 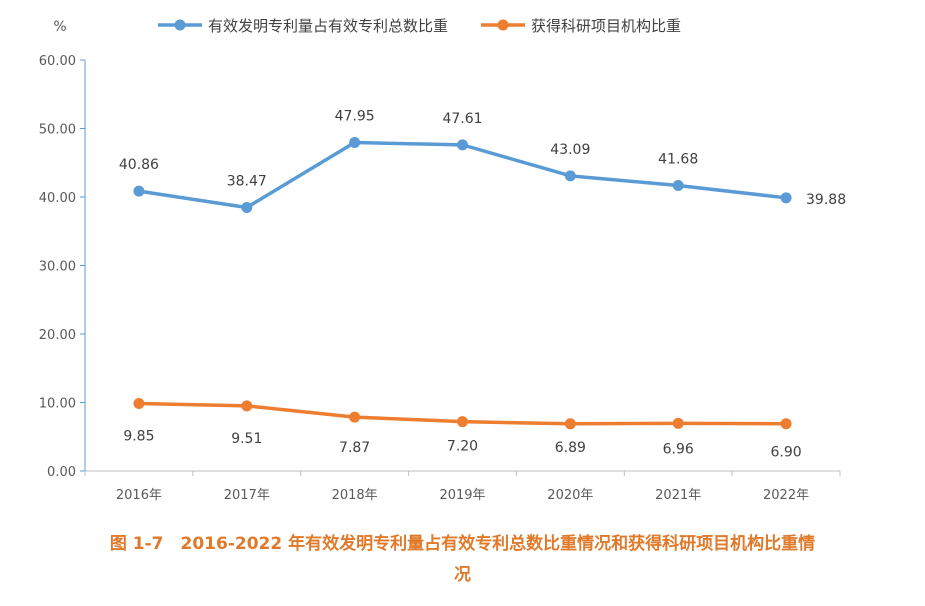 I want to click on data-label: 6.89, so click(x=570, y=448).